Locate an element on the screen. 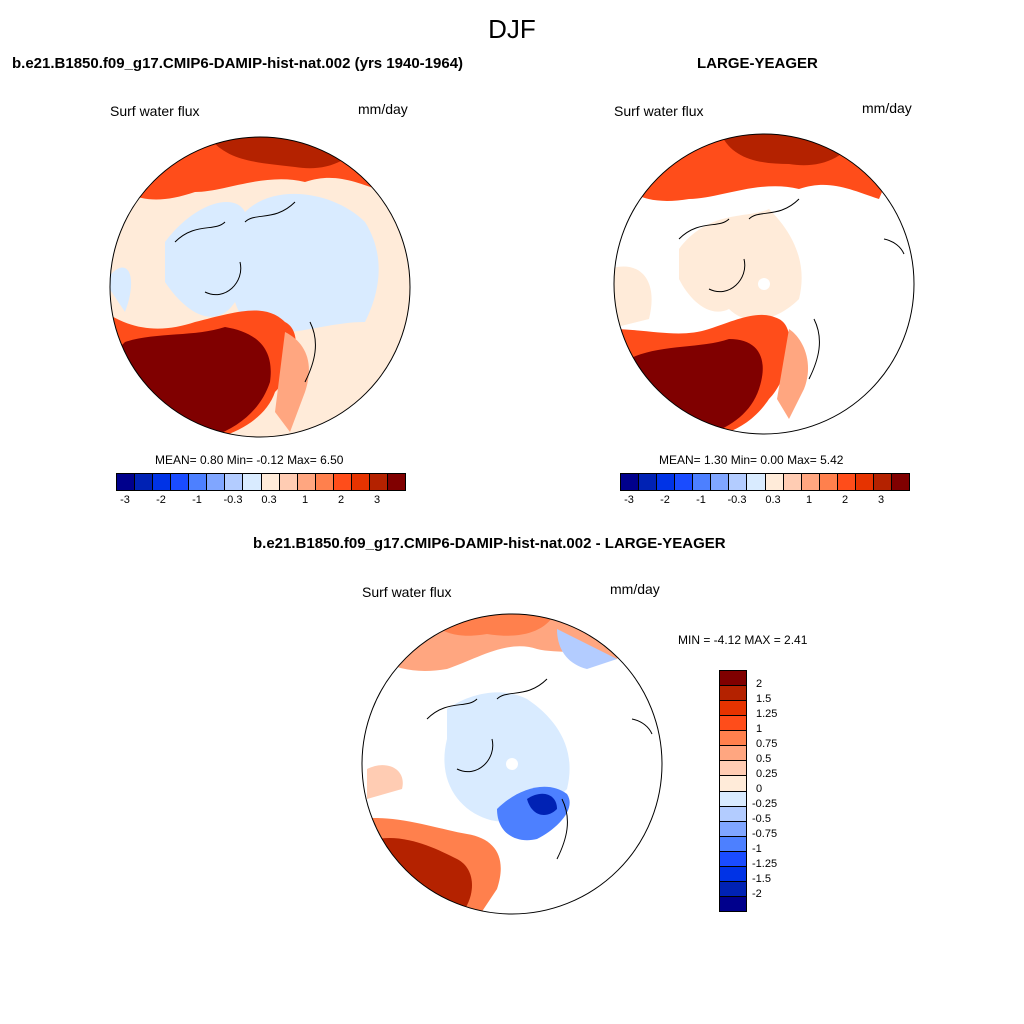 This screenshot has width=1024, height=1024. colorbar-tick-label: 0.75 is located at coordinates (767, 744).